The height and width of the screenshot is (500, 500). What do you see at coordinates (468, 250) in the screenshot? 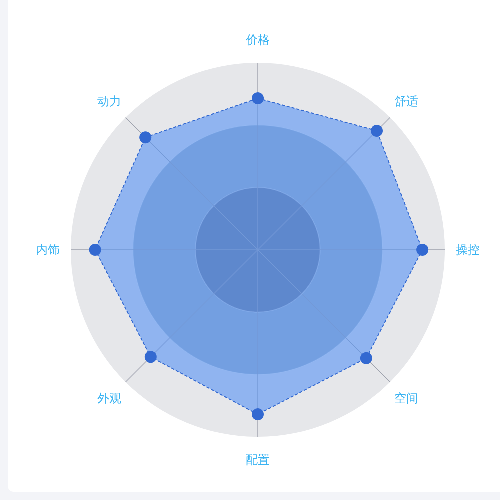
I see `spoke-label: 操控` at bounding box center [468, 250].